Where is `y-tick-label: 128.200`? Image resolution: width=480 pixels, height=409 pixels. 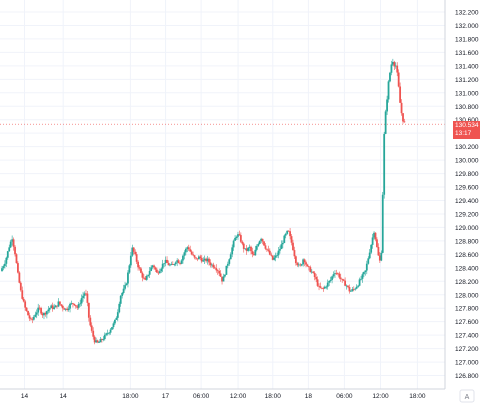
y-tick-label: 128.200 is located at coordinates (467, 282).